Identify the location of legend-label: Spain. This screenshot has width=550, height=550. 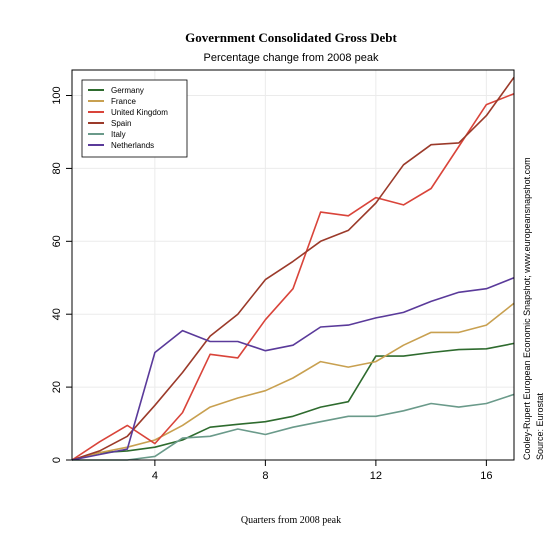
(121, 123).